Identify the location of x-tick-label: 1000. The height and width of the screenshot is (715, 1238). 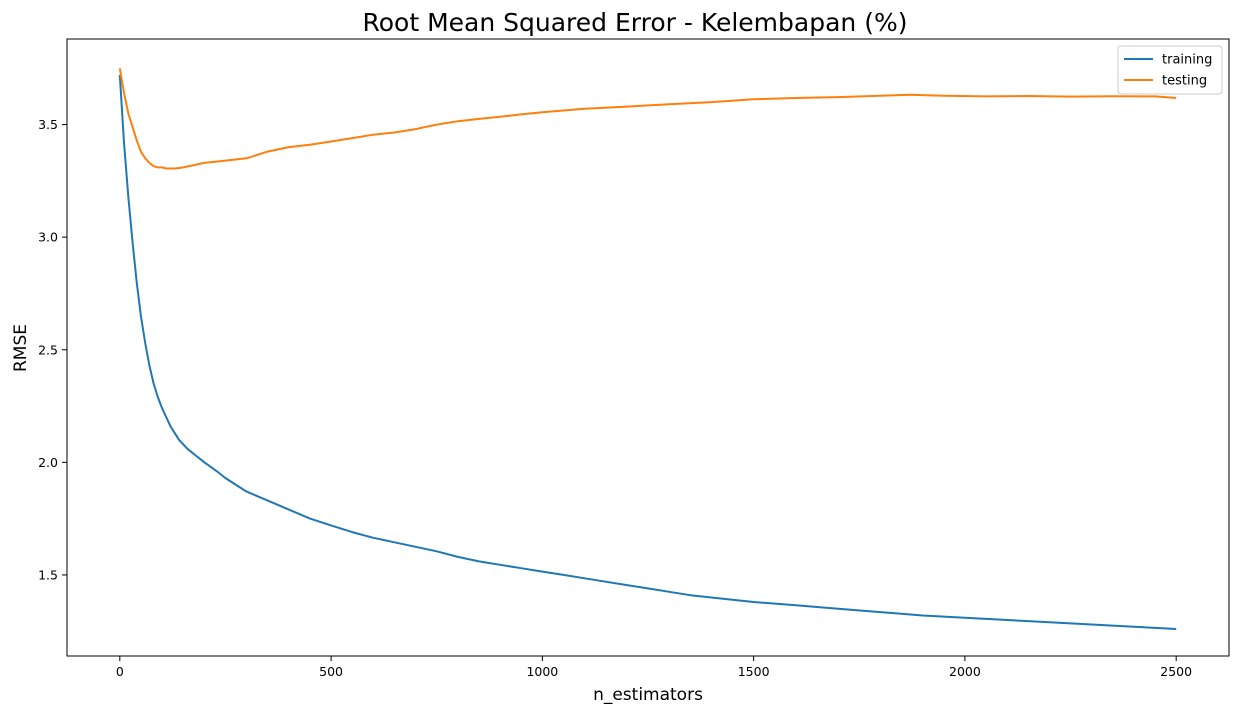
(542, 671).